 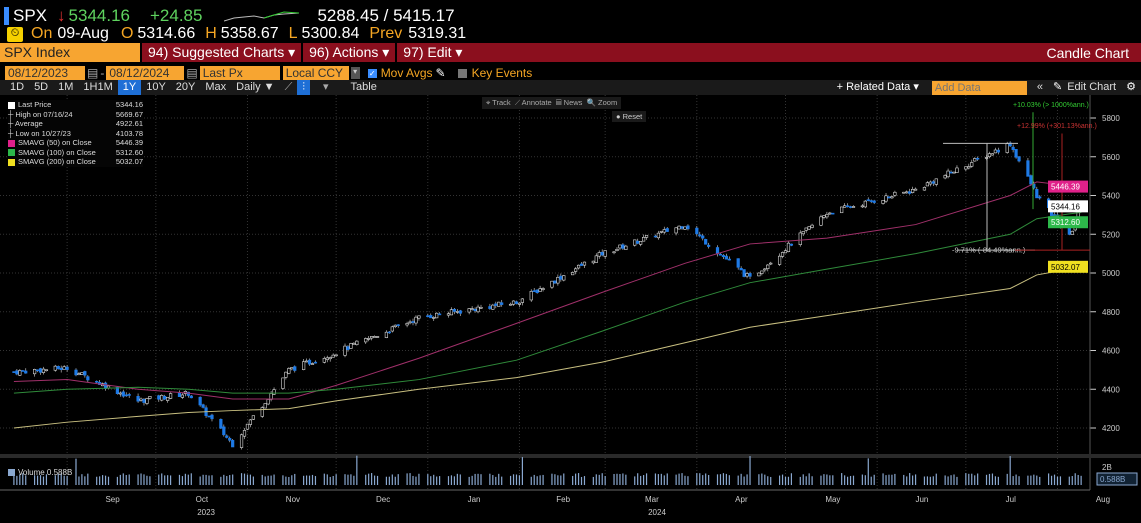 I want to click on suggested-charts-menu: 94) Suggested Charts ▾, so click(x=220, y=52).